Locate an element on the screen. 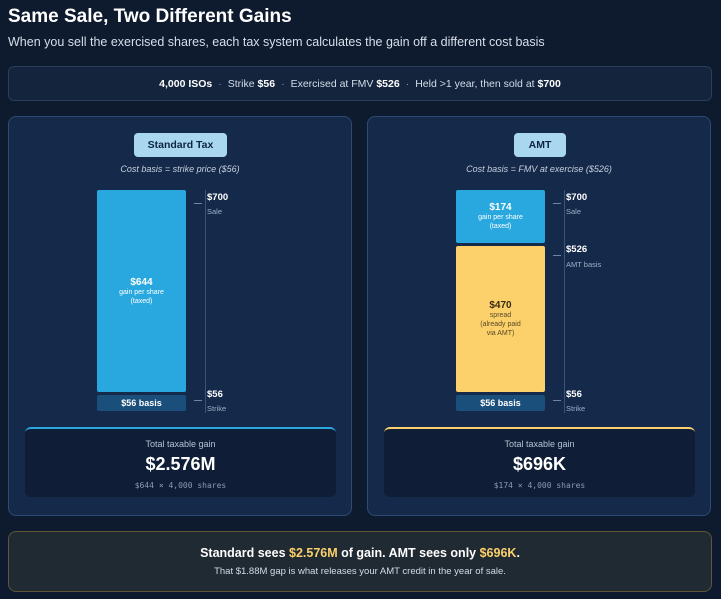 This screenshot has height=599, width=721. standard-tick-sale-value: $700 is located at coordinates (218, 197).